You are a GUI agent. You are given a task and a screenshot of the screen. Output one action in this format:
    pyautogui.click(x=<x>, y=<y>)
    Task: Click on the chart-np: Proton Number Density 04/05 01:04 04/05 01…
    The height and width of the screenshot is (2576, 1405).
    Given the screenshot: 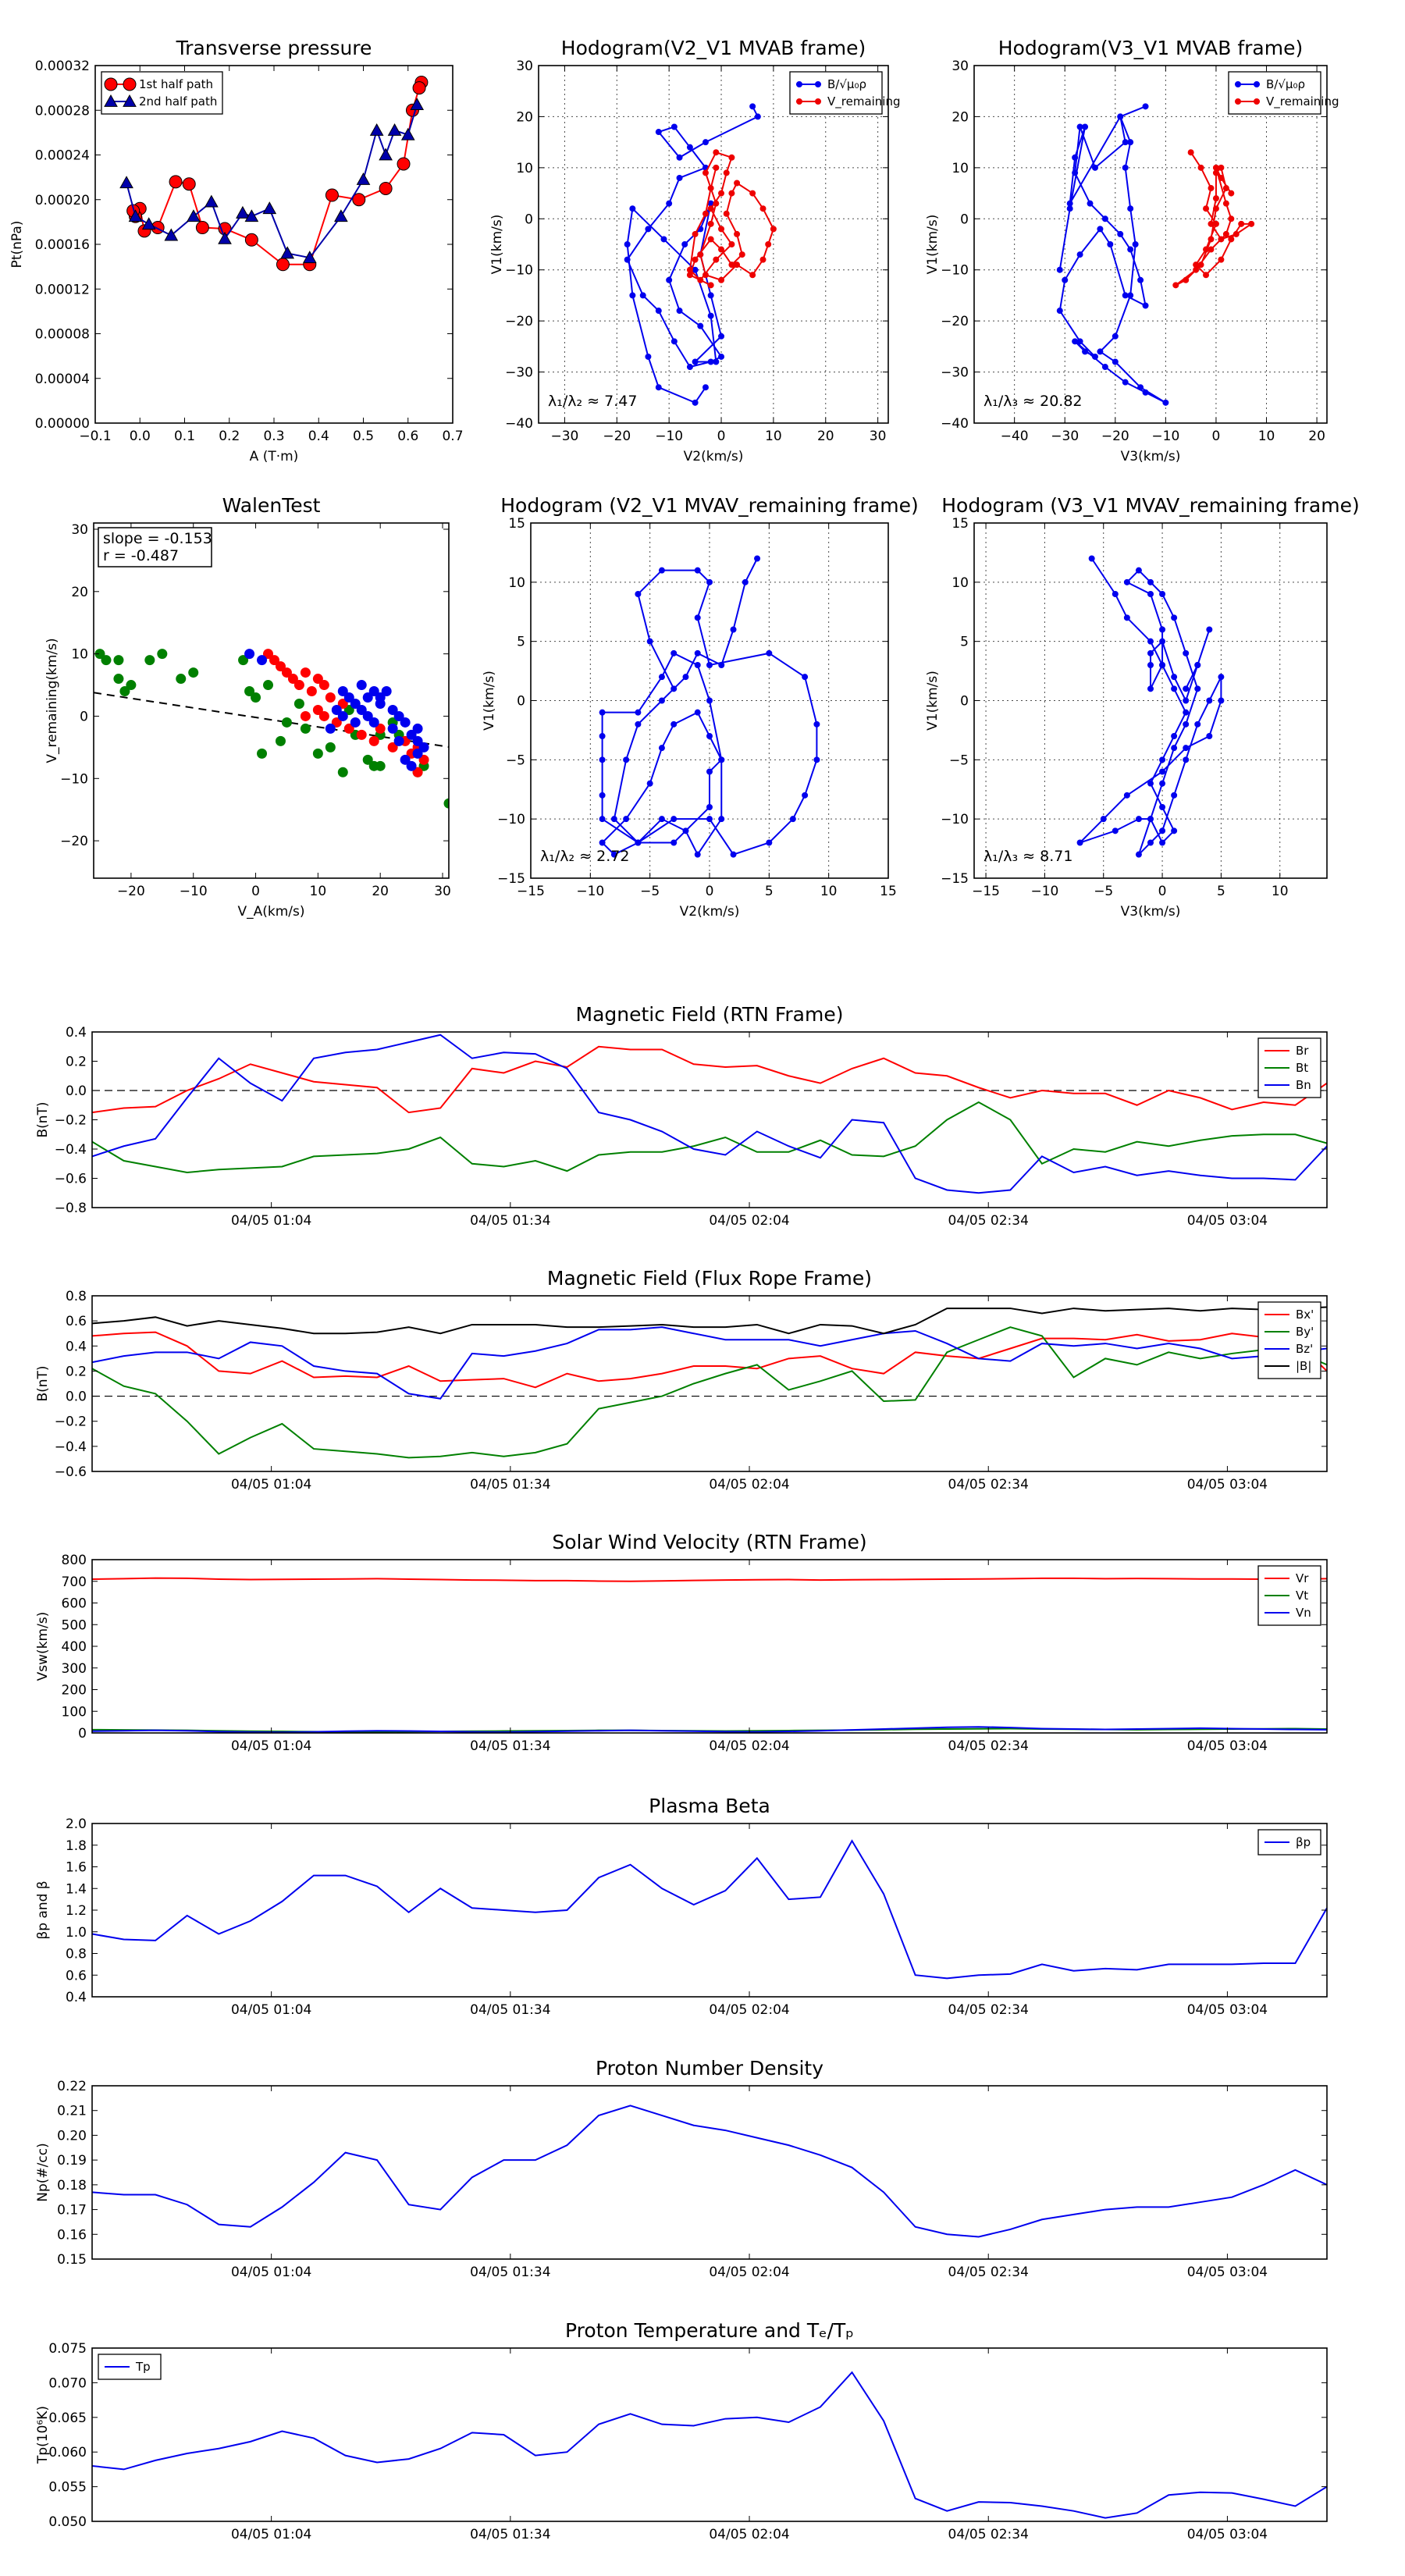 What is the action you would take?
    pyautogui.click(x=681, y=2168)
    